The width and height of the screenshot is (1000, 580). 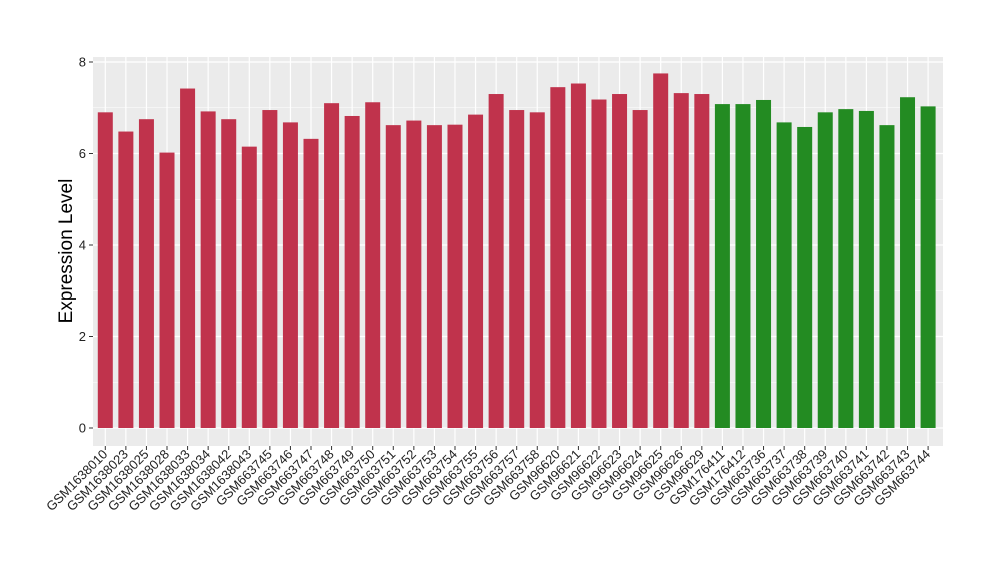 What do you see at coordinates (188, 258) in the screenshot?
I see `bar-GSM1638033` at bounding box center [188, 258].